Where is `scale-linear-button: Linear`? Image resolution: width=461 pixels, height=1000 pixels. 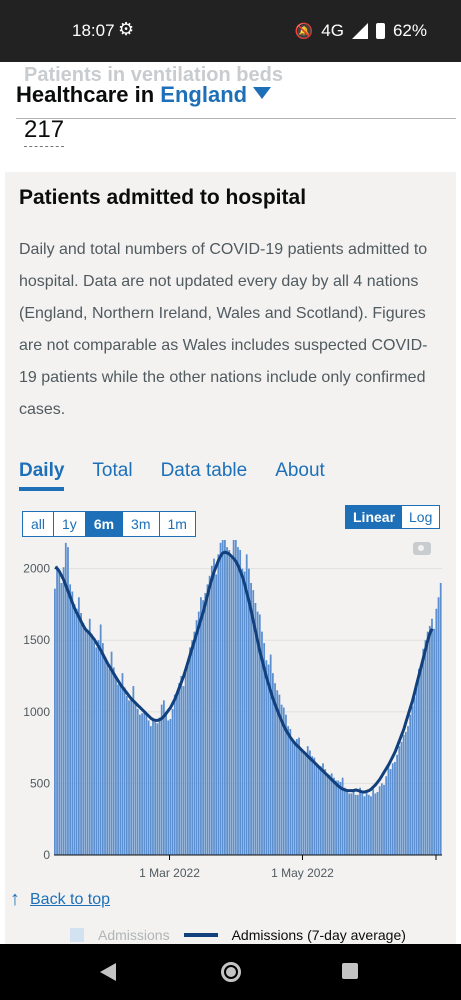 scale-linear-button: Linear is located at coordinates (374, 517).